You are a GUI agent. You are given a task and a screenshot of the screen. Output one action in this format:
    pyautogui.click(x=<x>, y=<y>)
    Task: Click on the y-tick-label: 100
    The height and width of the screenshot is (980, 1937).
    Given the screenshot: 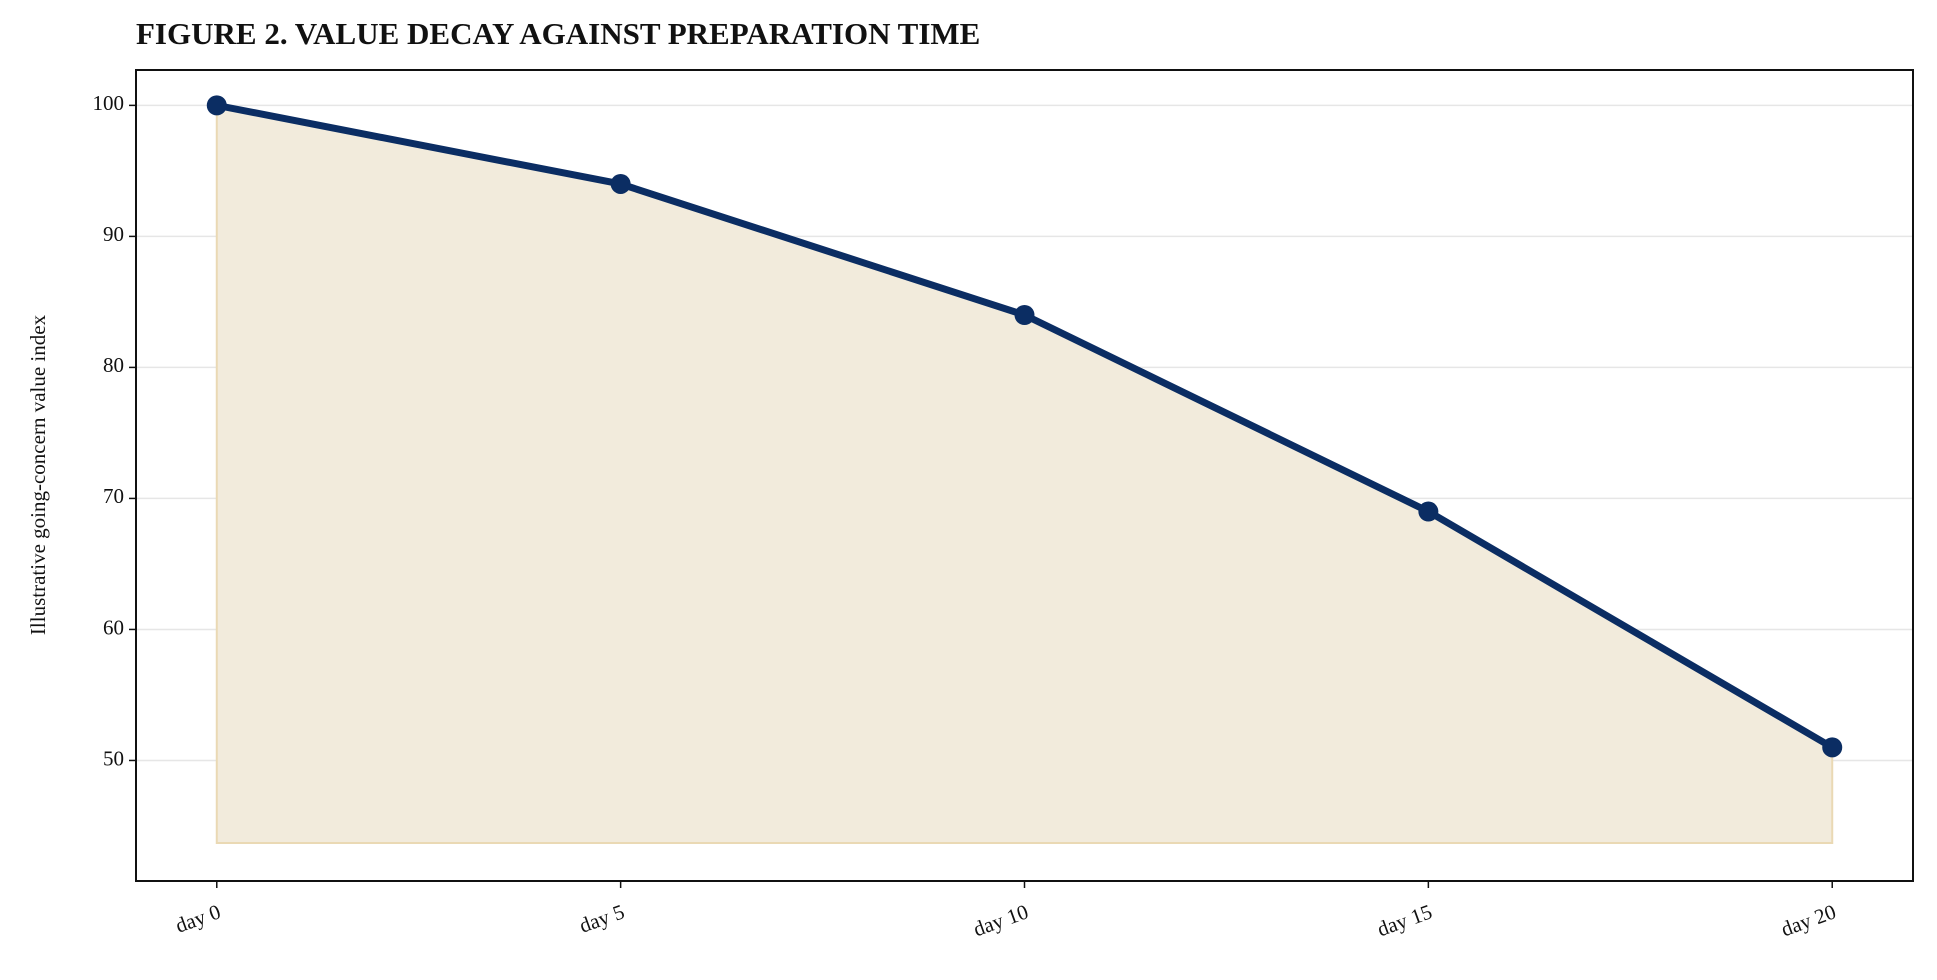 What is the action you would take?
    pyautogui.click(x=109, y=103)
    